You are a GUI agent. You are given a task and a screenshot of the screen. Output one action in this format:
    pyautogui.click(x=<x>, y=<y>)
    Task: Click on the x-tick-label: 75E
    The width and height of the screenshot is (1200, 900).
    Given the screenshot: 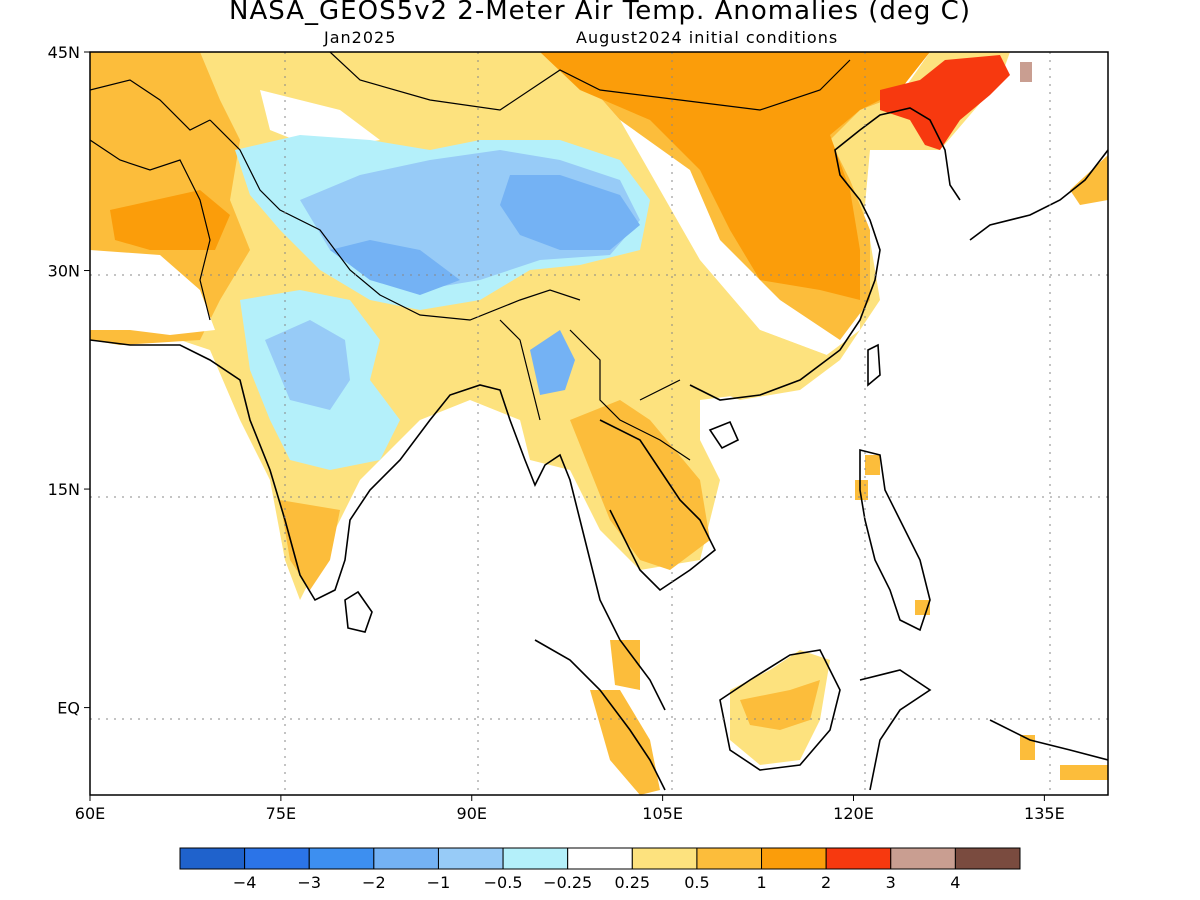 What is the action you would take?
    pyautogui.click(x=281, y=813)
    